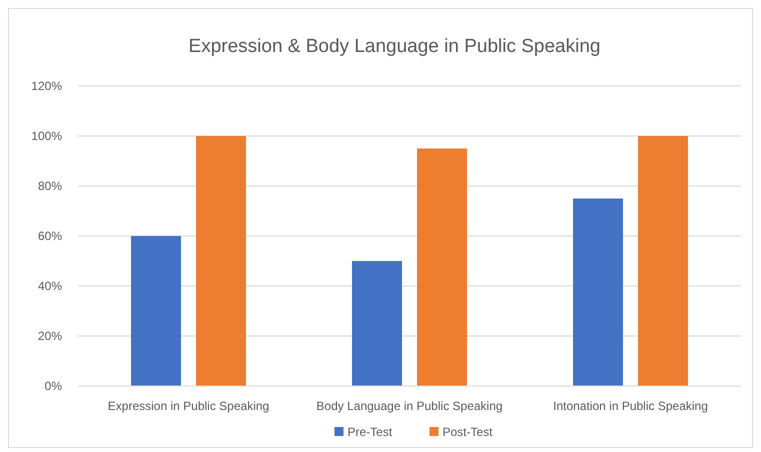  I want to click on y-tick-label: 120%, so click(46, 86).